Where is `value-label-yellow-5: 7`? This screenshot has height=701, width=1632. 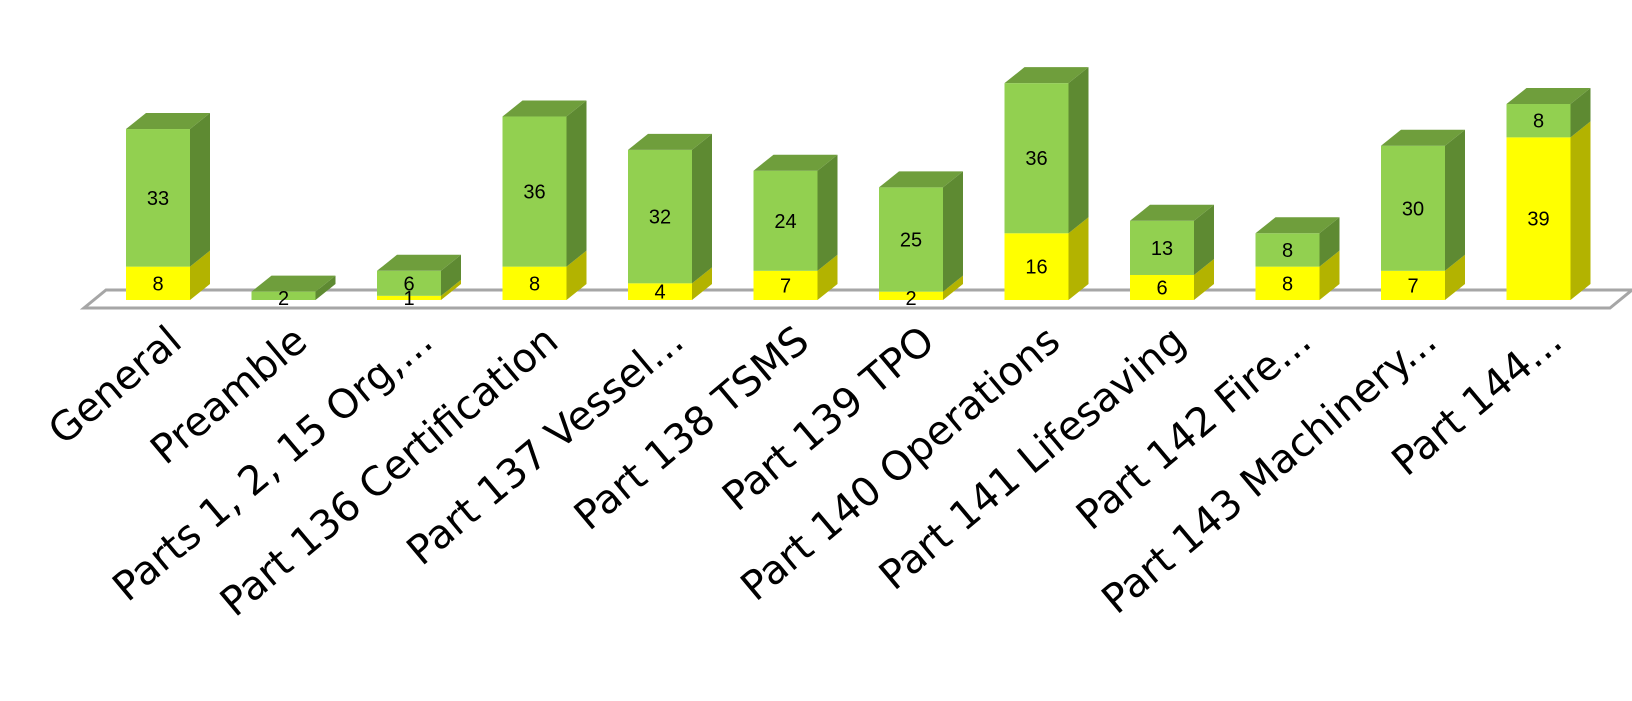 value-label-yellow-5: 7 is located at coordinates (785, 286).